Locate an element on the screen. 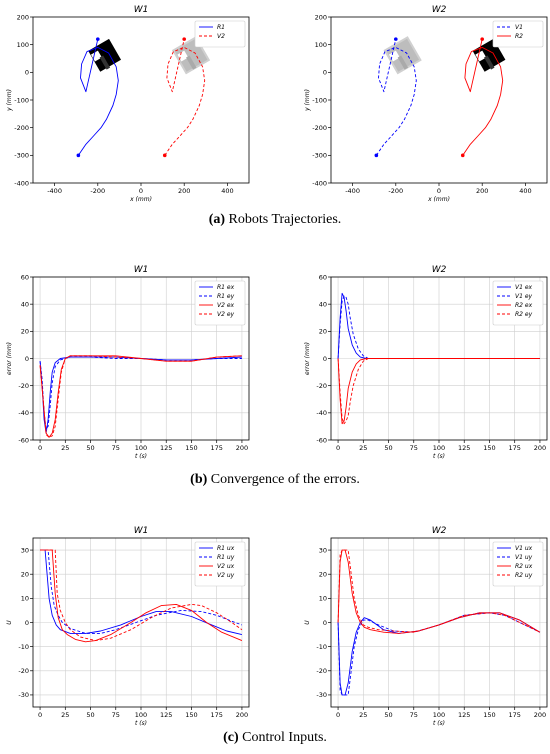 This screenshot has height=754, width=550. legend-label: R2 ey is located at coordinates (524, 314).